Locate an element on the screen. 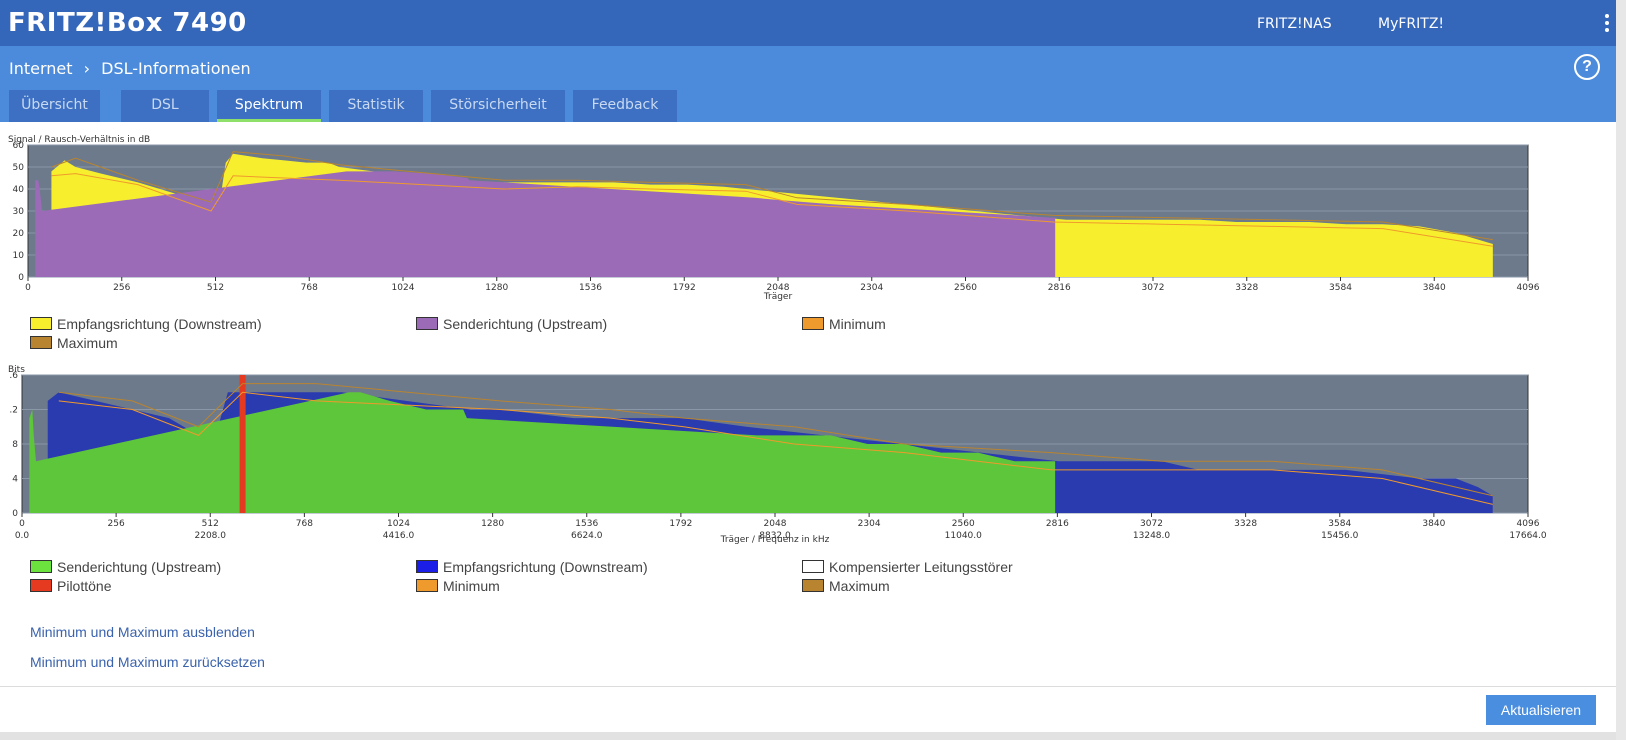 Image resolution: width=1626 pixels, height=740 pixels. footer-divider is located at coordinates (808, 686).